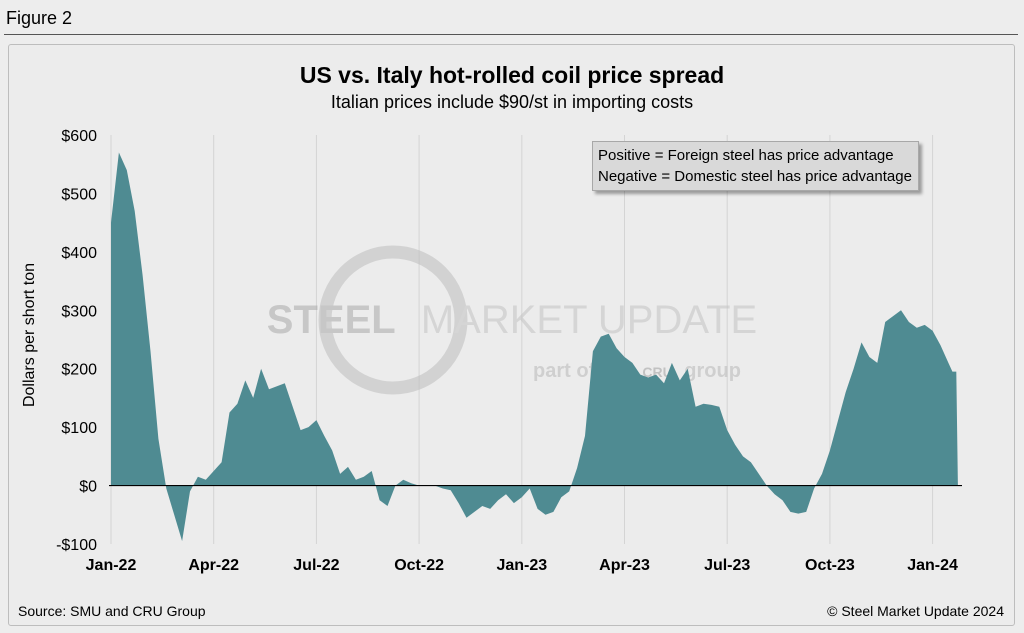  Describe the element at coordinates (79, 253) in the screenshot. I see `y-tick-label: $400` at that location.